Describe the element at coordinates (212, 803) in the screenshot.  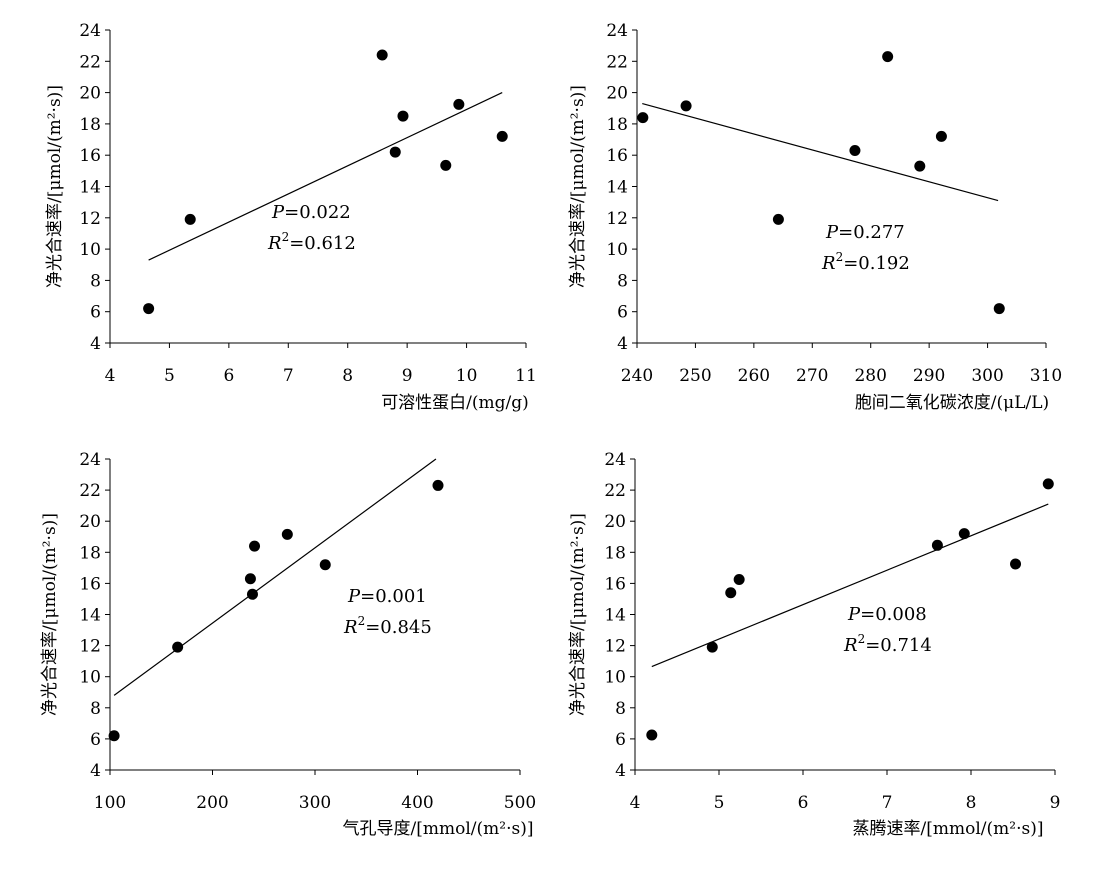
I see `x-tick-label: 200` at that location.